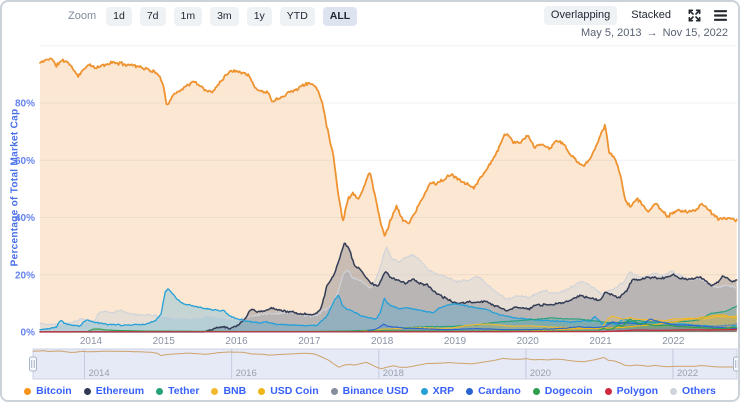 This screenshot has width=740, height=402. Describe the element at coordinates (699, 391) in the screenshot. I see `legend-label: Others` at that location.